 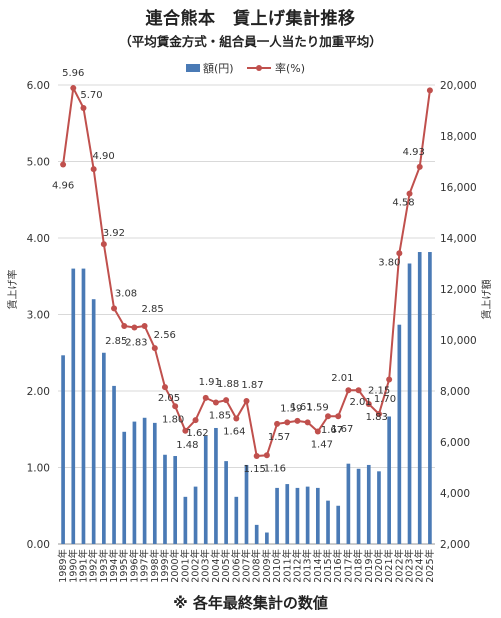 I want to click on data-label: 1.91, so click(x=210, y=382).